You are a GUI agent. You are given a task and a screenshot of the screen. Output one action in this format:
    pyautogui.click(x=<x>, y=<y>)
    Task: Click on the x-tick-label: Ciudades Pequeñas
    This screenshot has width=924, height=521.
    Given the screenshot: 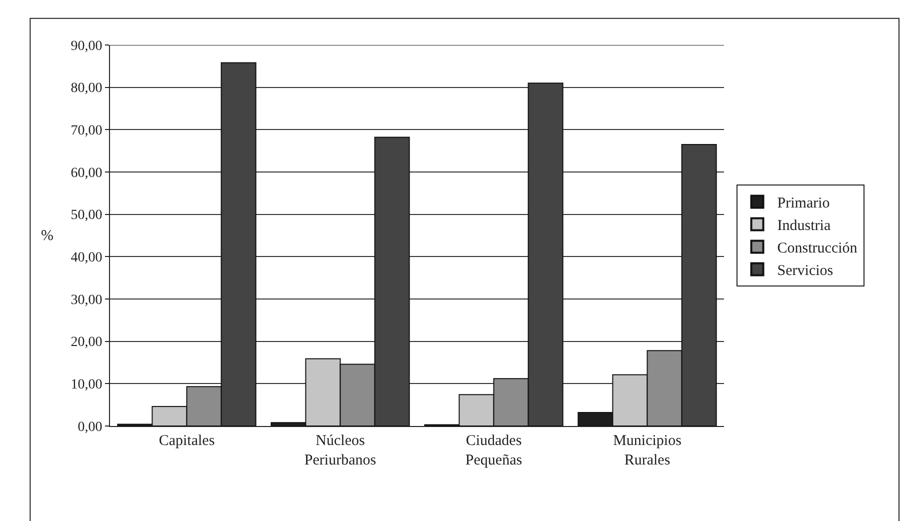 What is the action you would take?
    pyautogui.click(x=493, y=450)
    